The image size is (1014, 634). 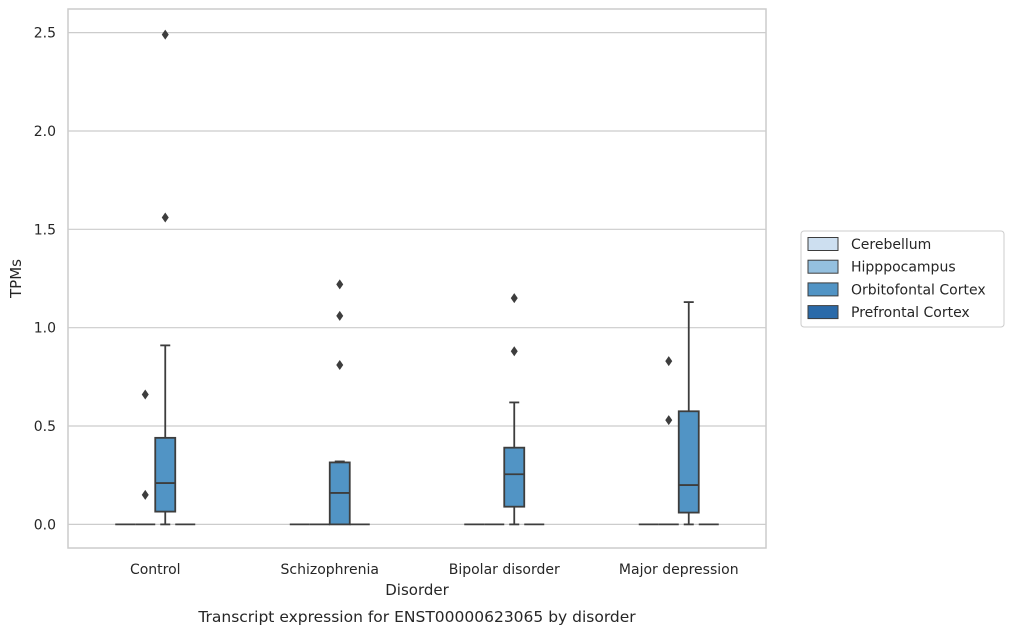 I want to click on x-tick-label: Control, so click(x=155, y=570).